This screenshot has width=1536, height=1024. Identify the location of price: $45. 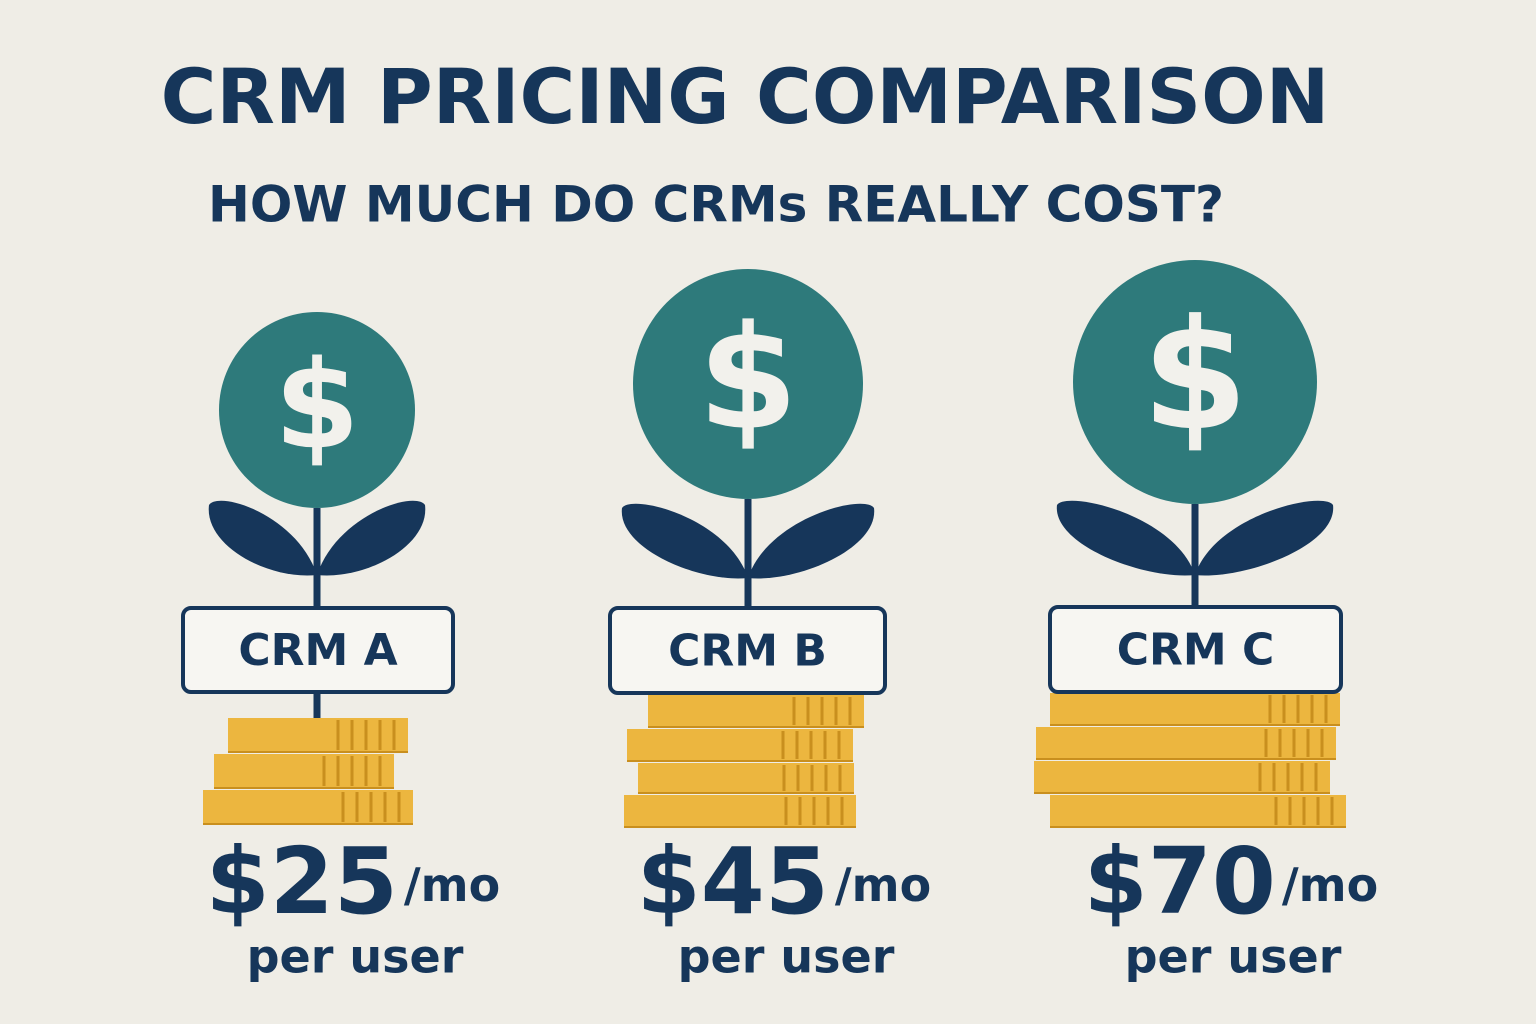
(733, 881).